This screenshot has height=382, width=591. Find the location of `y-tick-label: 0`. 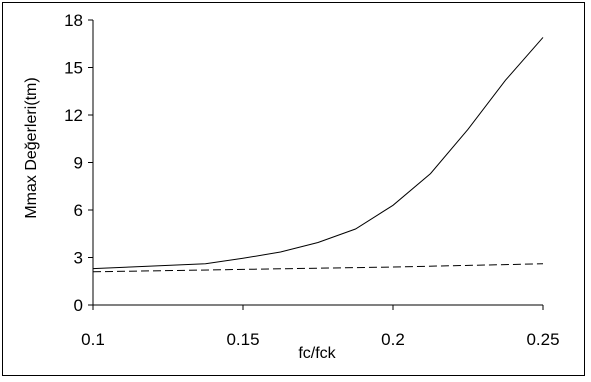

y-tick-label: 0 is located at coordinates (78, 305).